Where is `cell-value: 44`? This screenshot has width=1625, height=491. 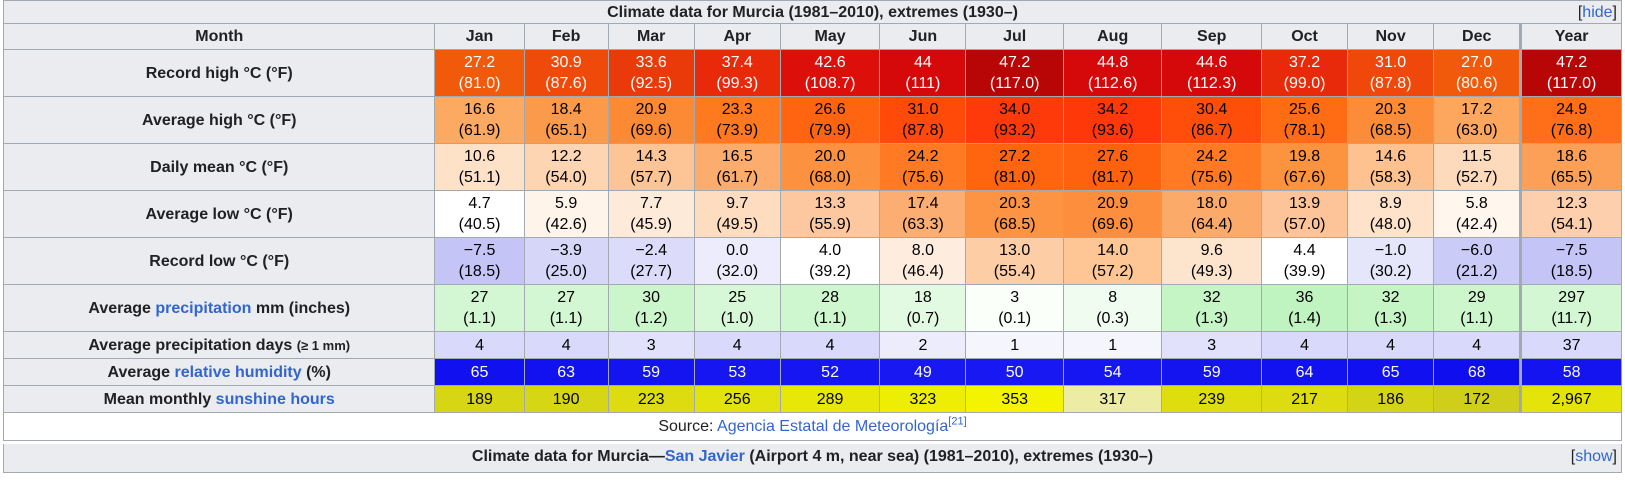 cell-value: 44 is located at coordinates (923, 62).